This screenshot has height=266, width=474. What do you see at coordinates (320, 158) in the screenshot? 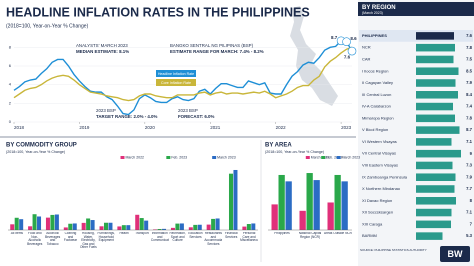
I see `legend-label: March 2022` at bounding box center [320, 158].